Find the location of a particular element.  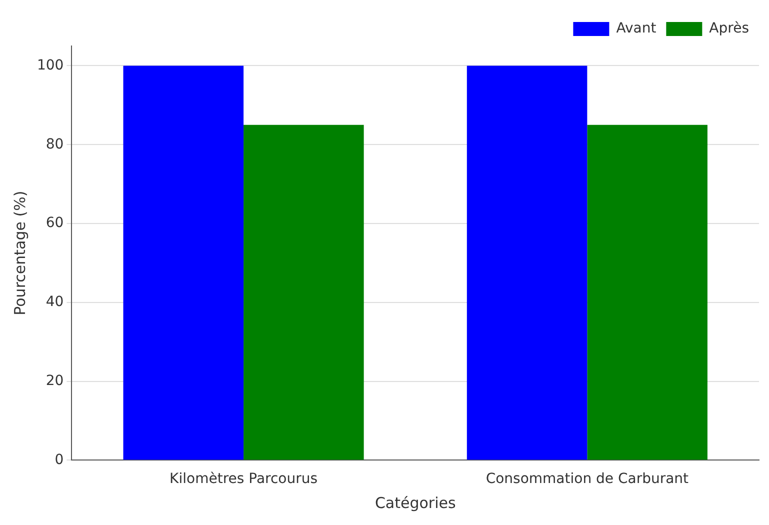

y-tick-label: 100 is located at coordinates (50, 65).